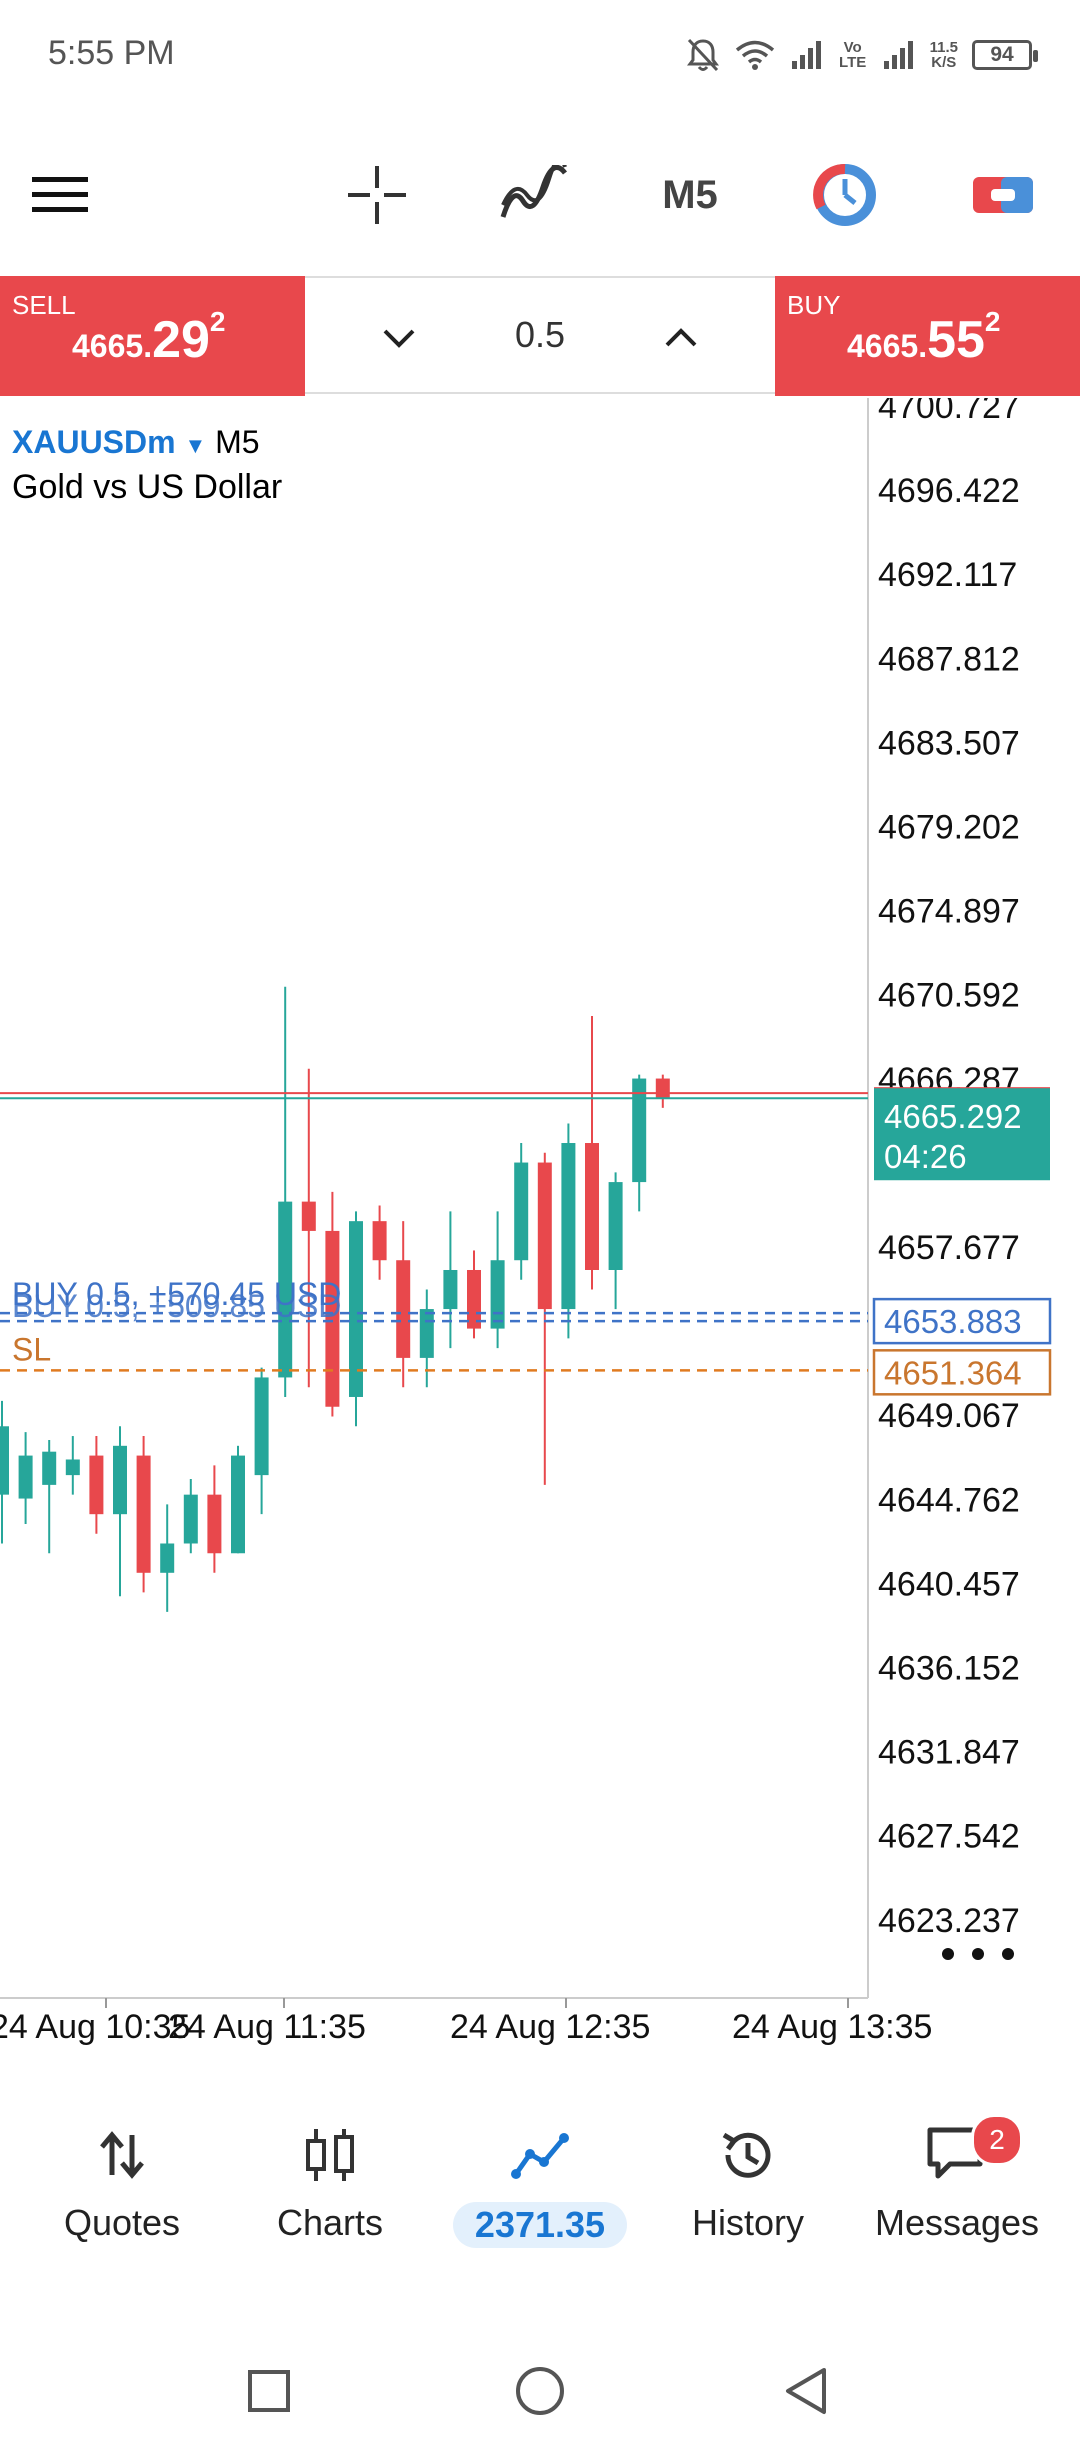  I want to click on timeframe-button: M5, so click(690, 195).